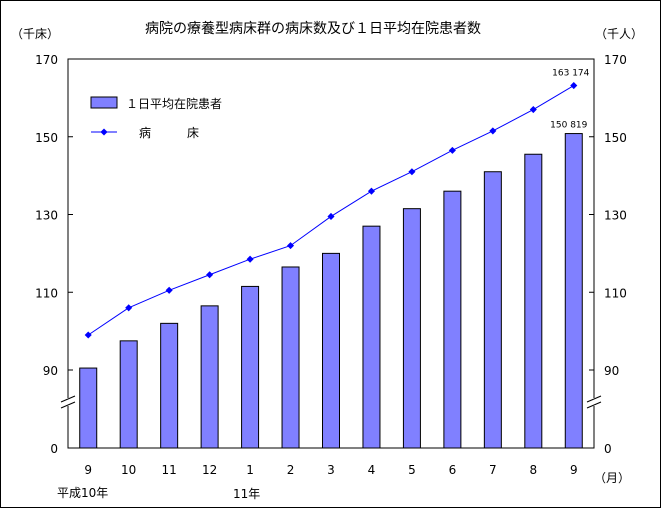 The height and width of the screenshot is (509, 661). What do you see at coordinates (169, 132) in the screenshot?
I see `legend-line-label: 病 床` at bounding box center [169, 132].